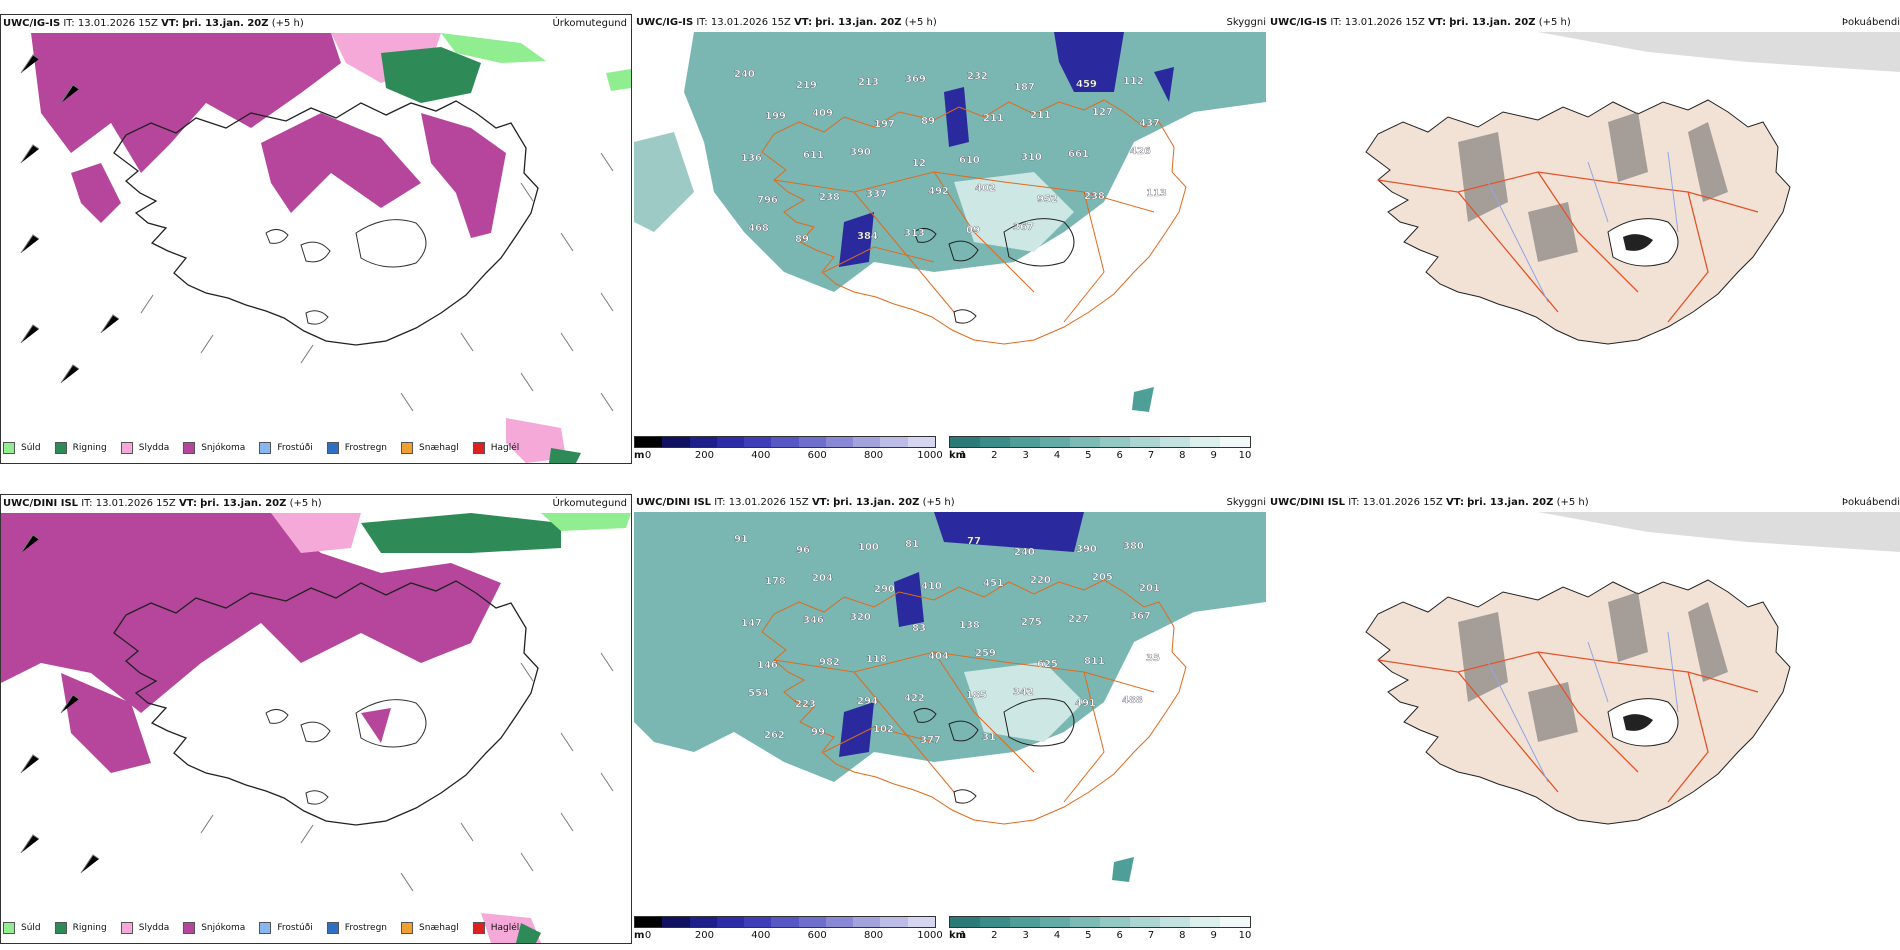 Image resolution: width=1900 pixels, height=950 pixels. I want to click on visibility-colorbar-row1: km 1 2 3 4 5 6 7 8 9 10, so click(1100, 449).